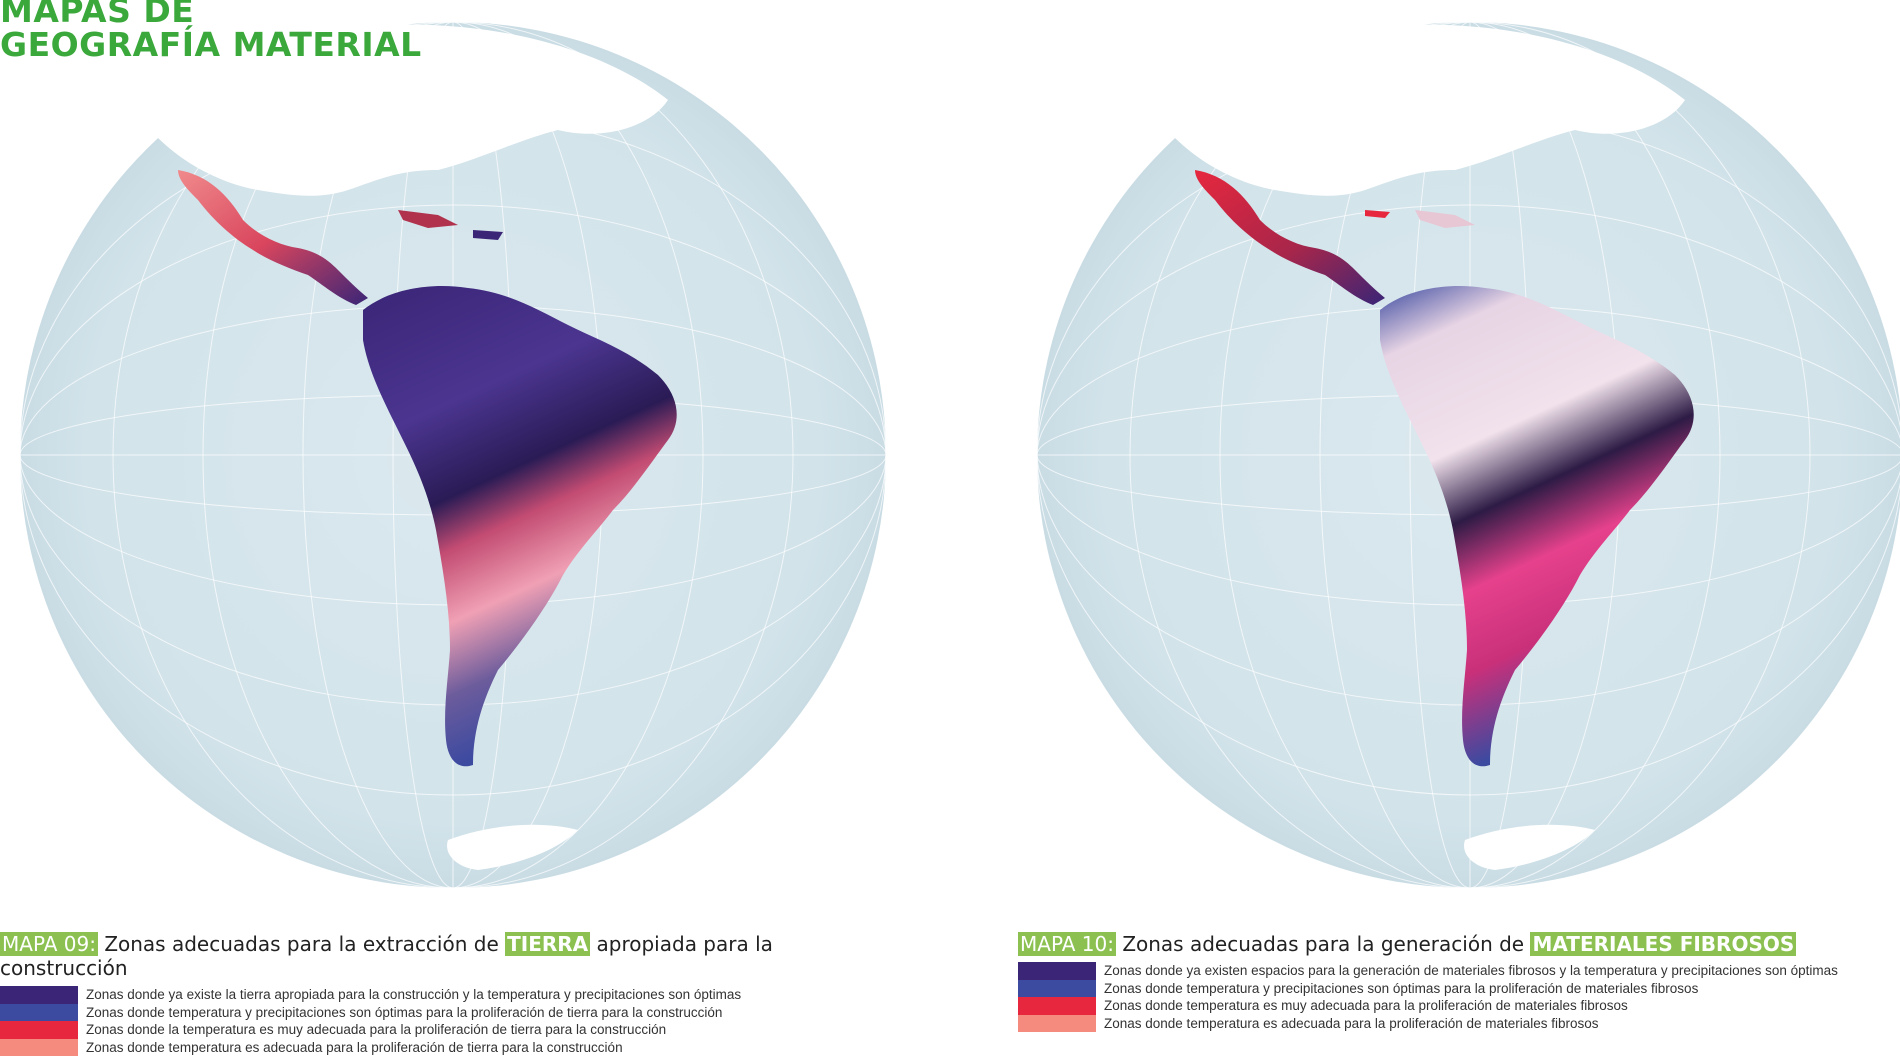  I want to click on map-09-tag: MAPA 09:, so click(49, 944).